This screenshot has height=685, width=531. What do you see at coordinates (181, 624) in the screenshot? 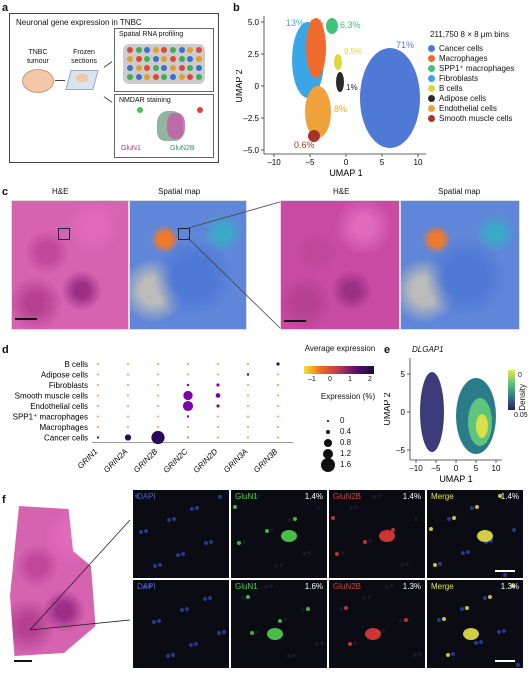
I see `fluorescence-tile-dapi: DAPI` at bounding box center [181, 624].